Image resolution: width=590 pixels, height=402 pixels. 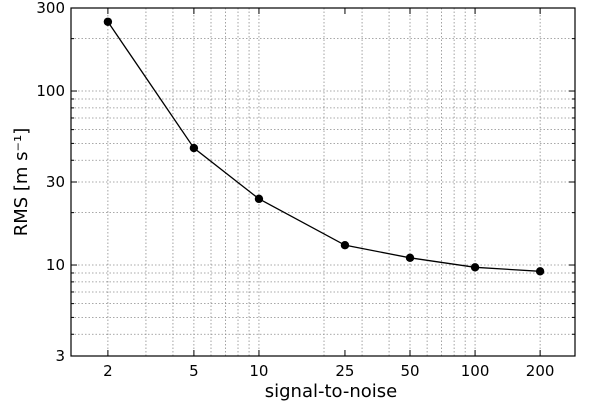 I want to click on x-tick-label: 5, so click(x=194, y=371).